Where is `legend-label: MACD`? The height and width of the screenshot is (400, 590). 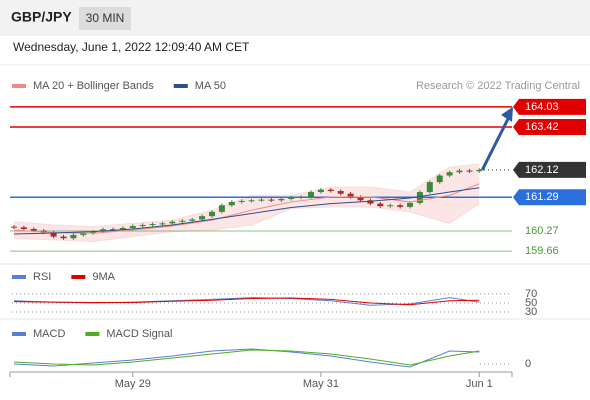 legend-label: MACD is located at coordinates (49, 334).